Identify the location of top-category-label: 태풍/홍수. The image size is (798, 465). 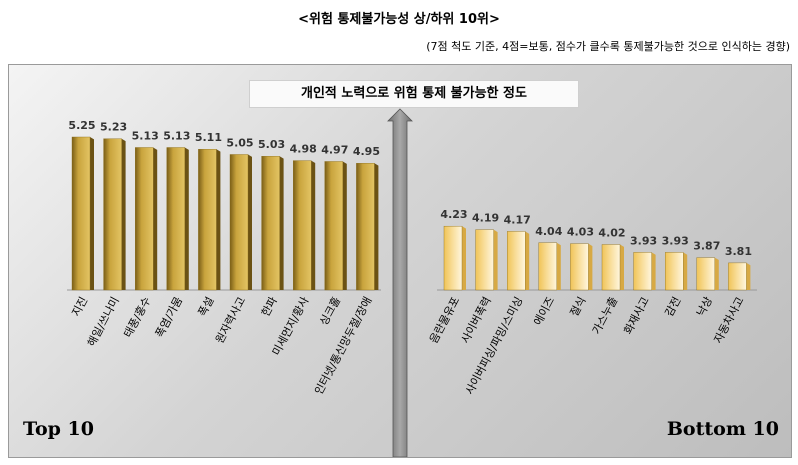
(136, 317).